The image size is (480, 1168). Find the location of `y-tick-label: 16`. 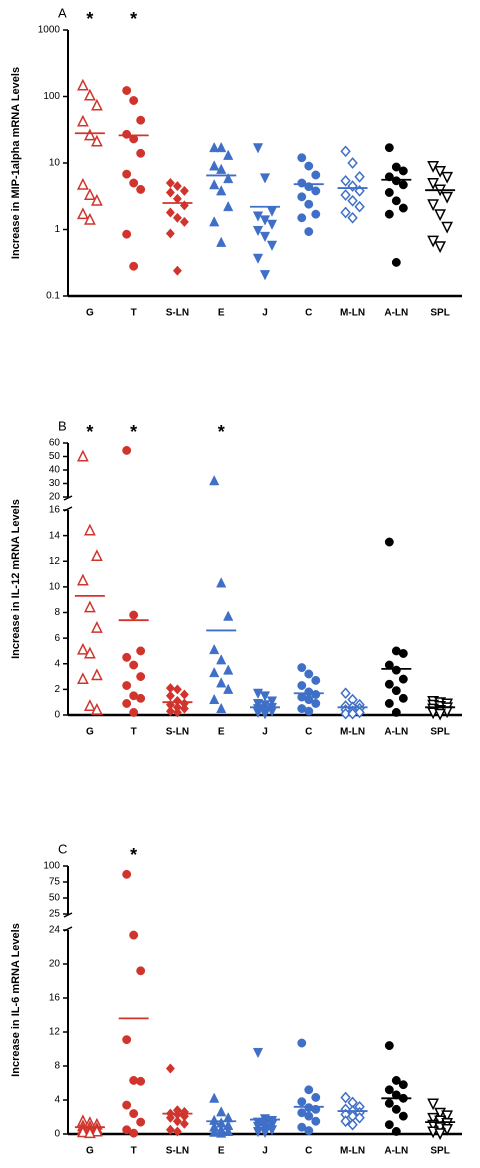

y-tick-label: 16 is located at coordinates (55, 510).